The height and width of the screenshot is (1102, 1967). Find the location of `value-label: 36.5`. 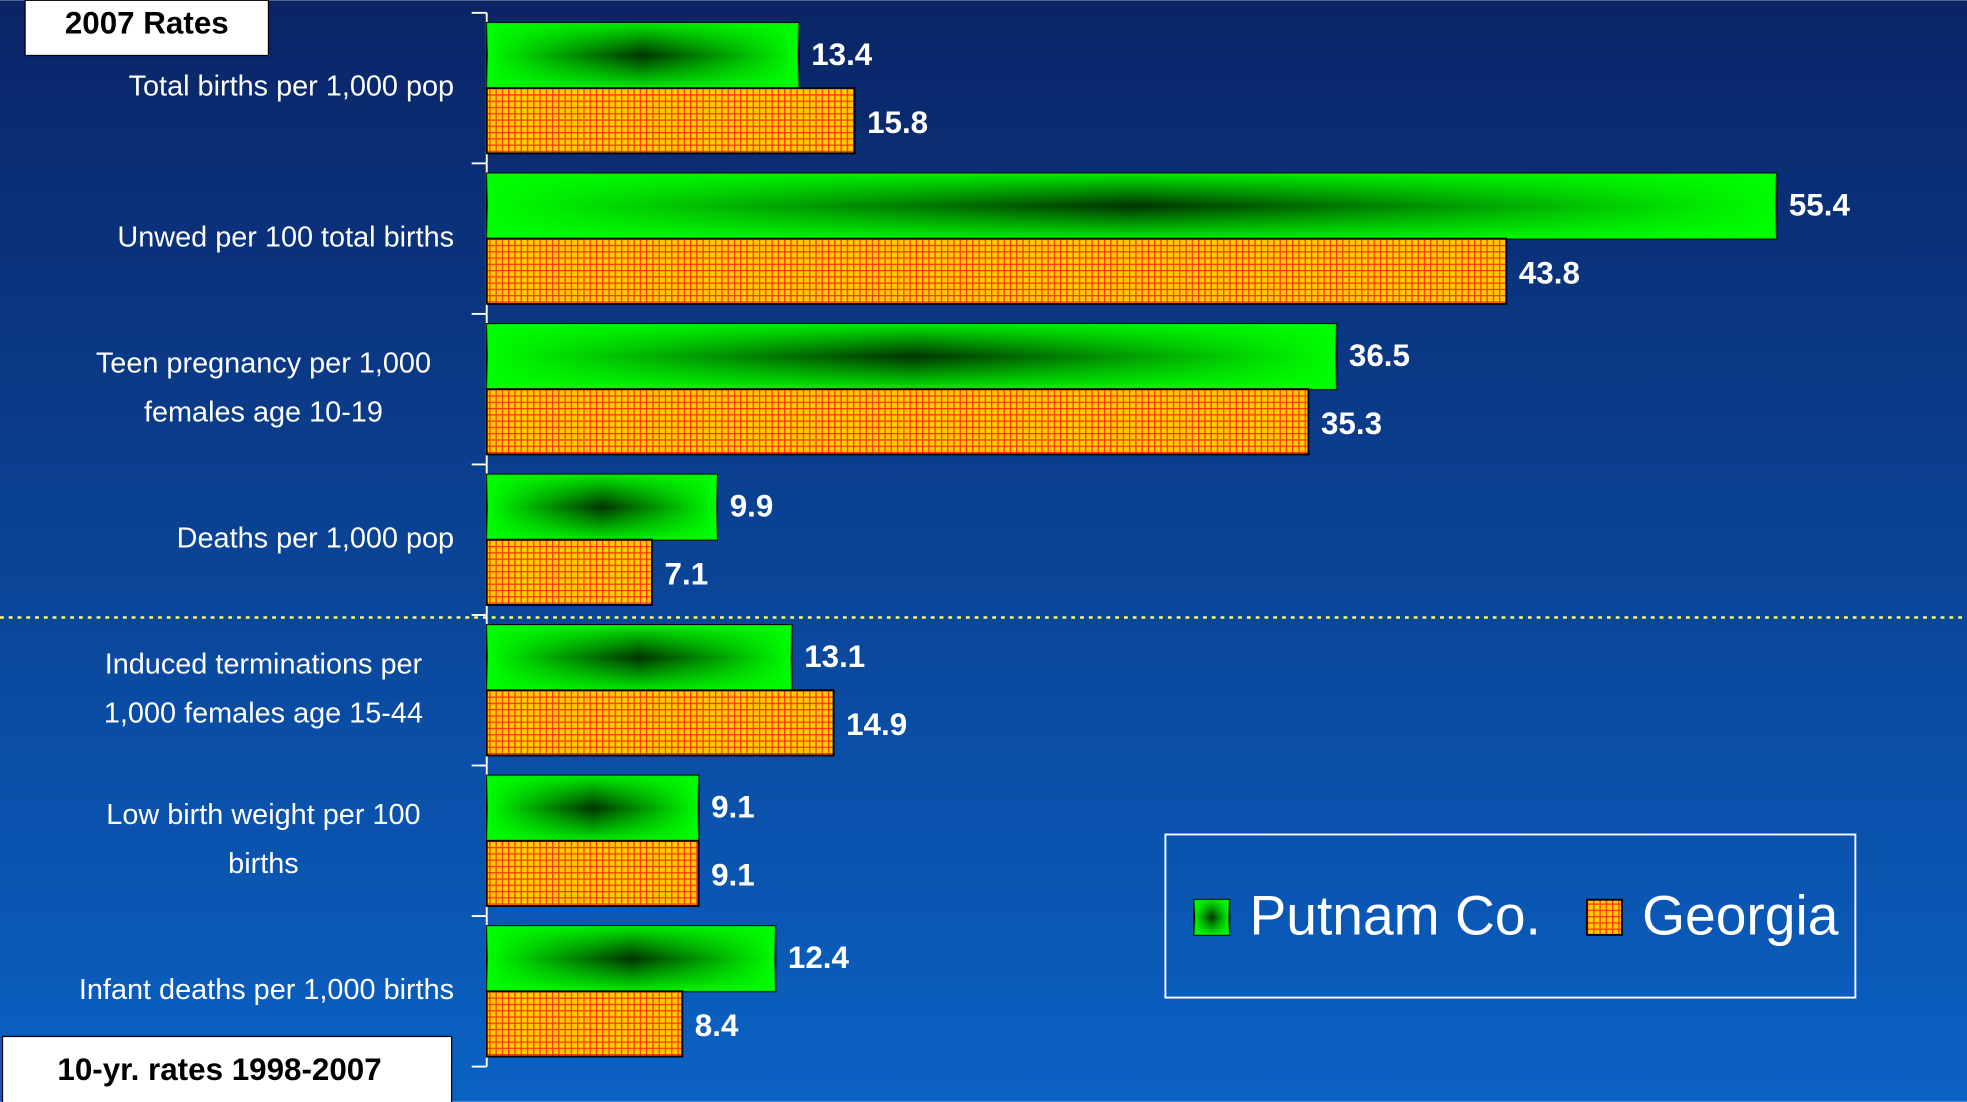

value-label: 36.5 is located at coordinates (1379, 355).